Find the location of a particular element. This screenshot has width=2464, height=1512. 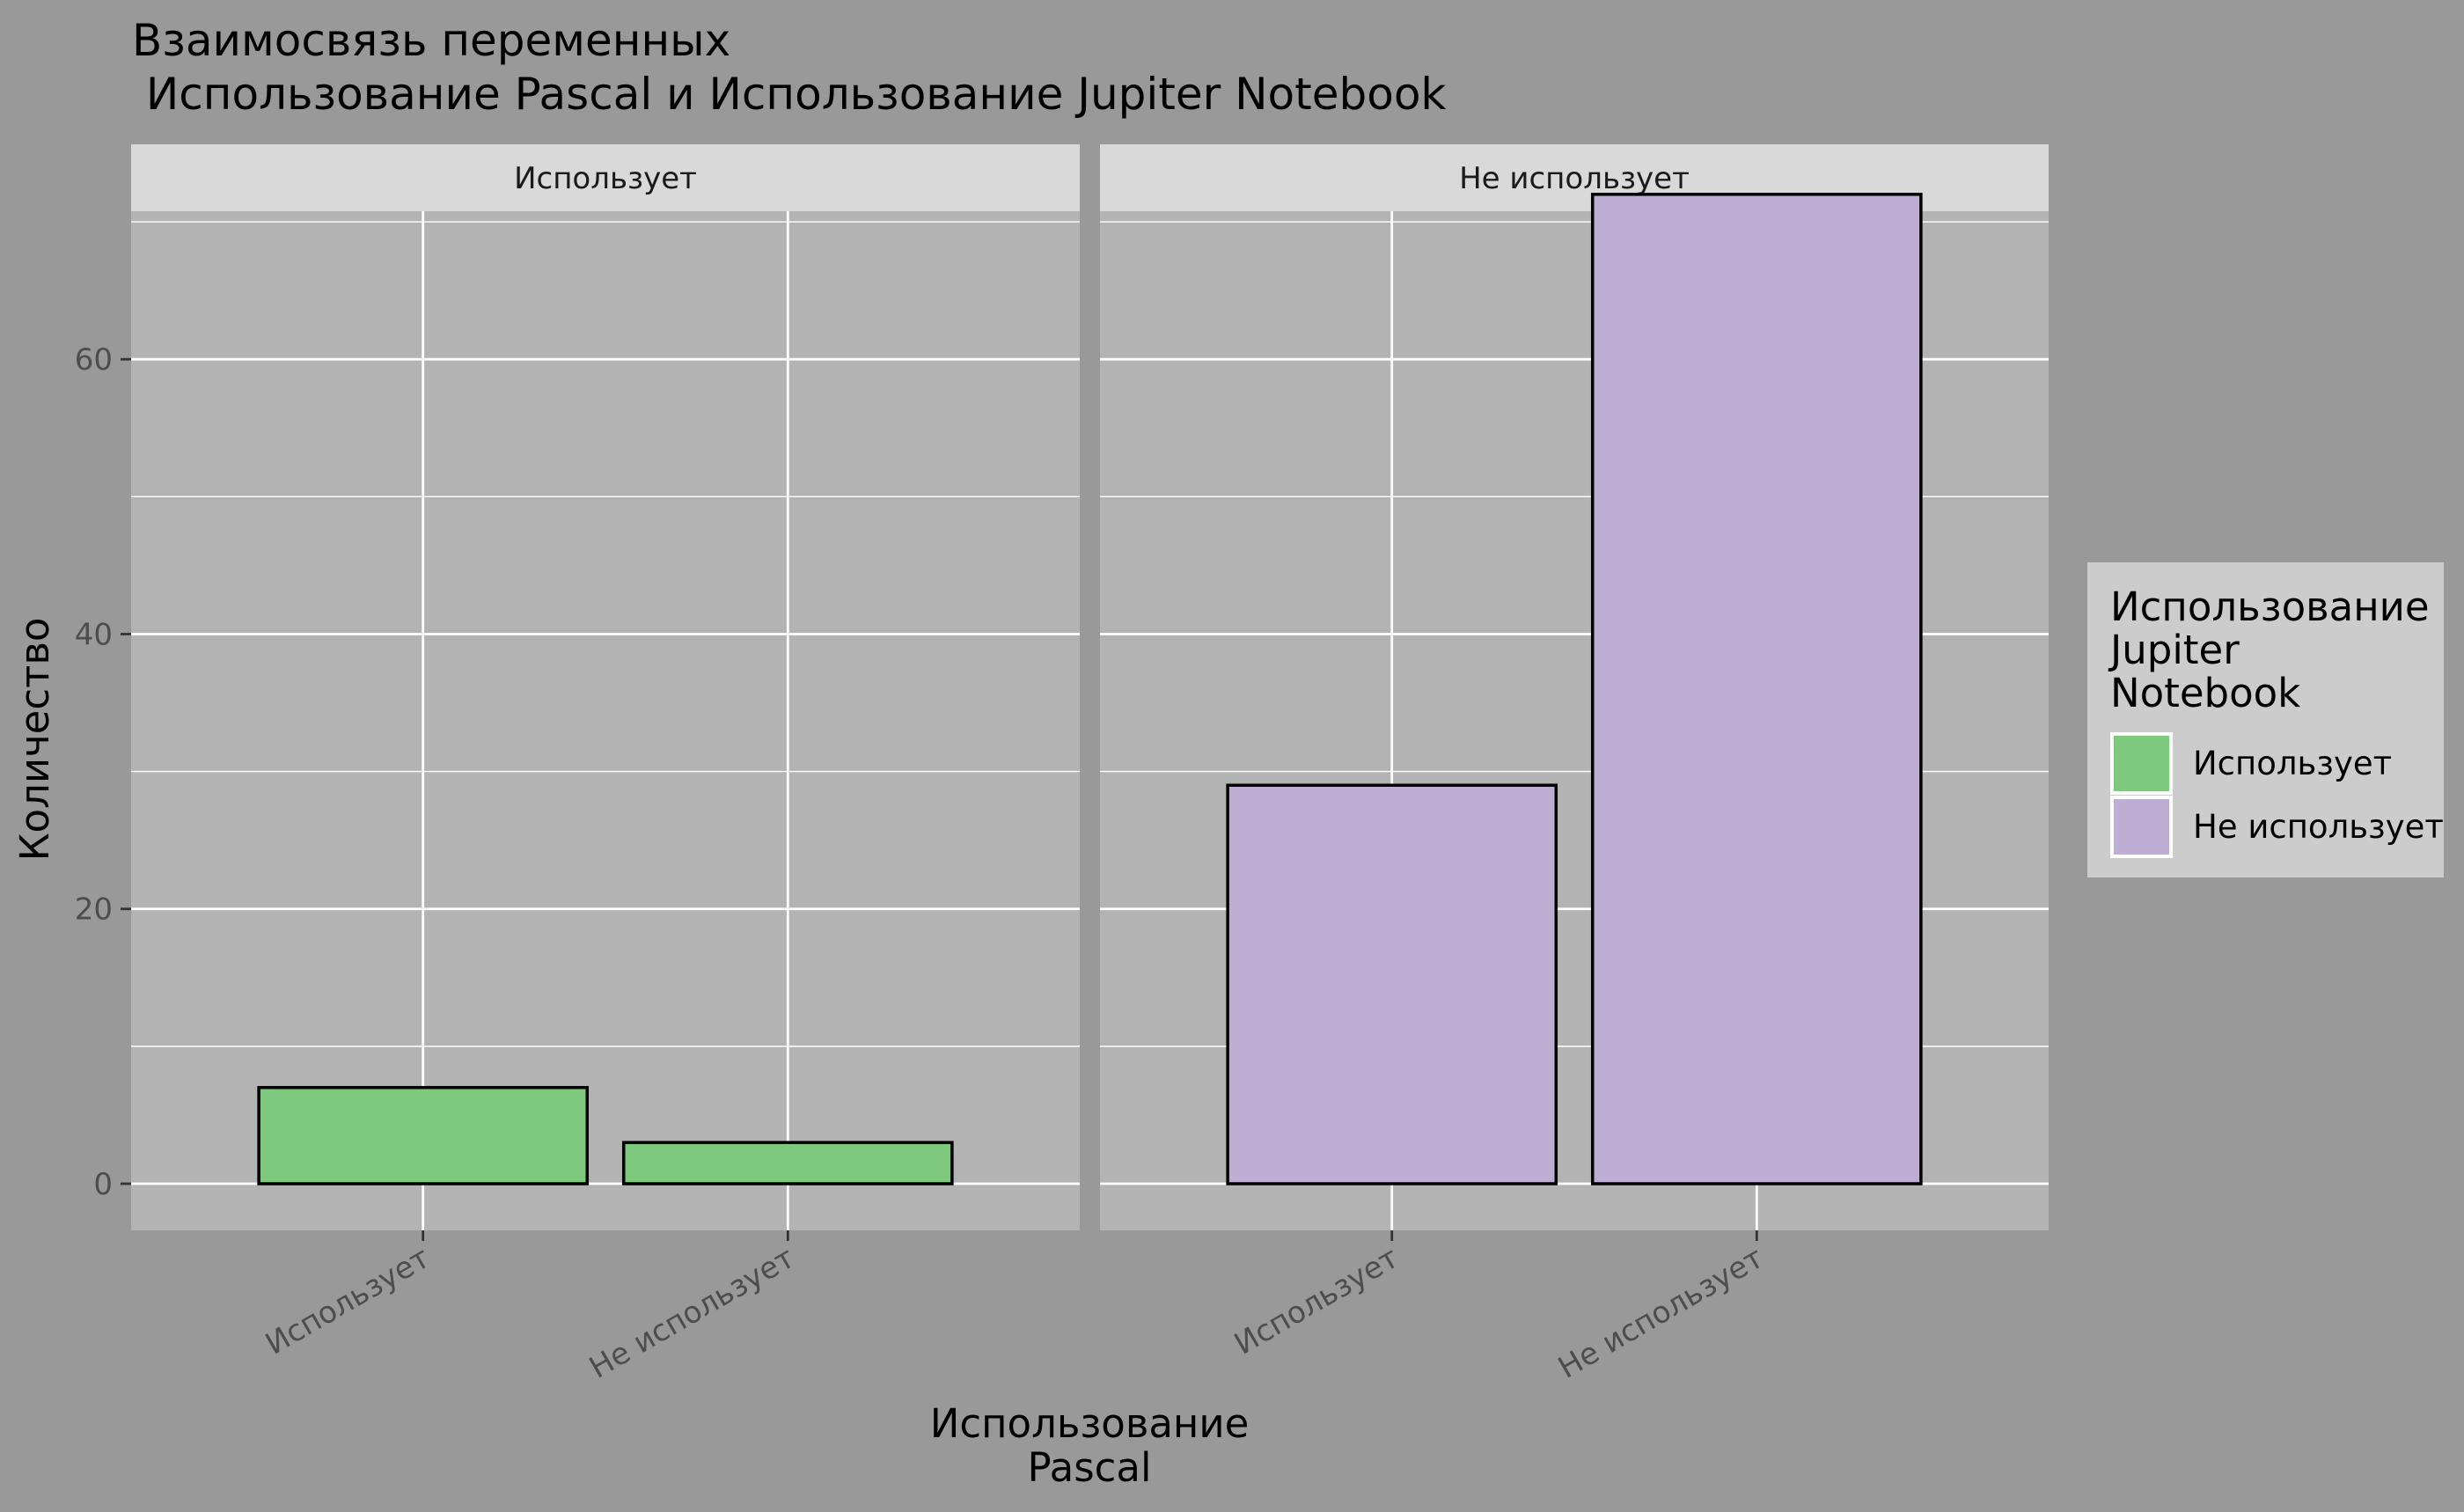

y-tick-label: 20 is located at coordinates (94, 910).